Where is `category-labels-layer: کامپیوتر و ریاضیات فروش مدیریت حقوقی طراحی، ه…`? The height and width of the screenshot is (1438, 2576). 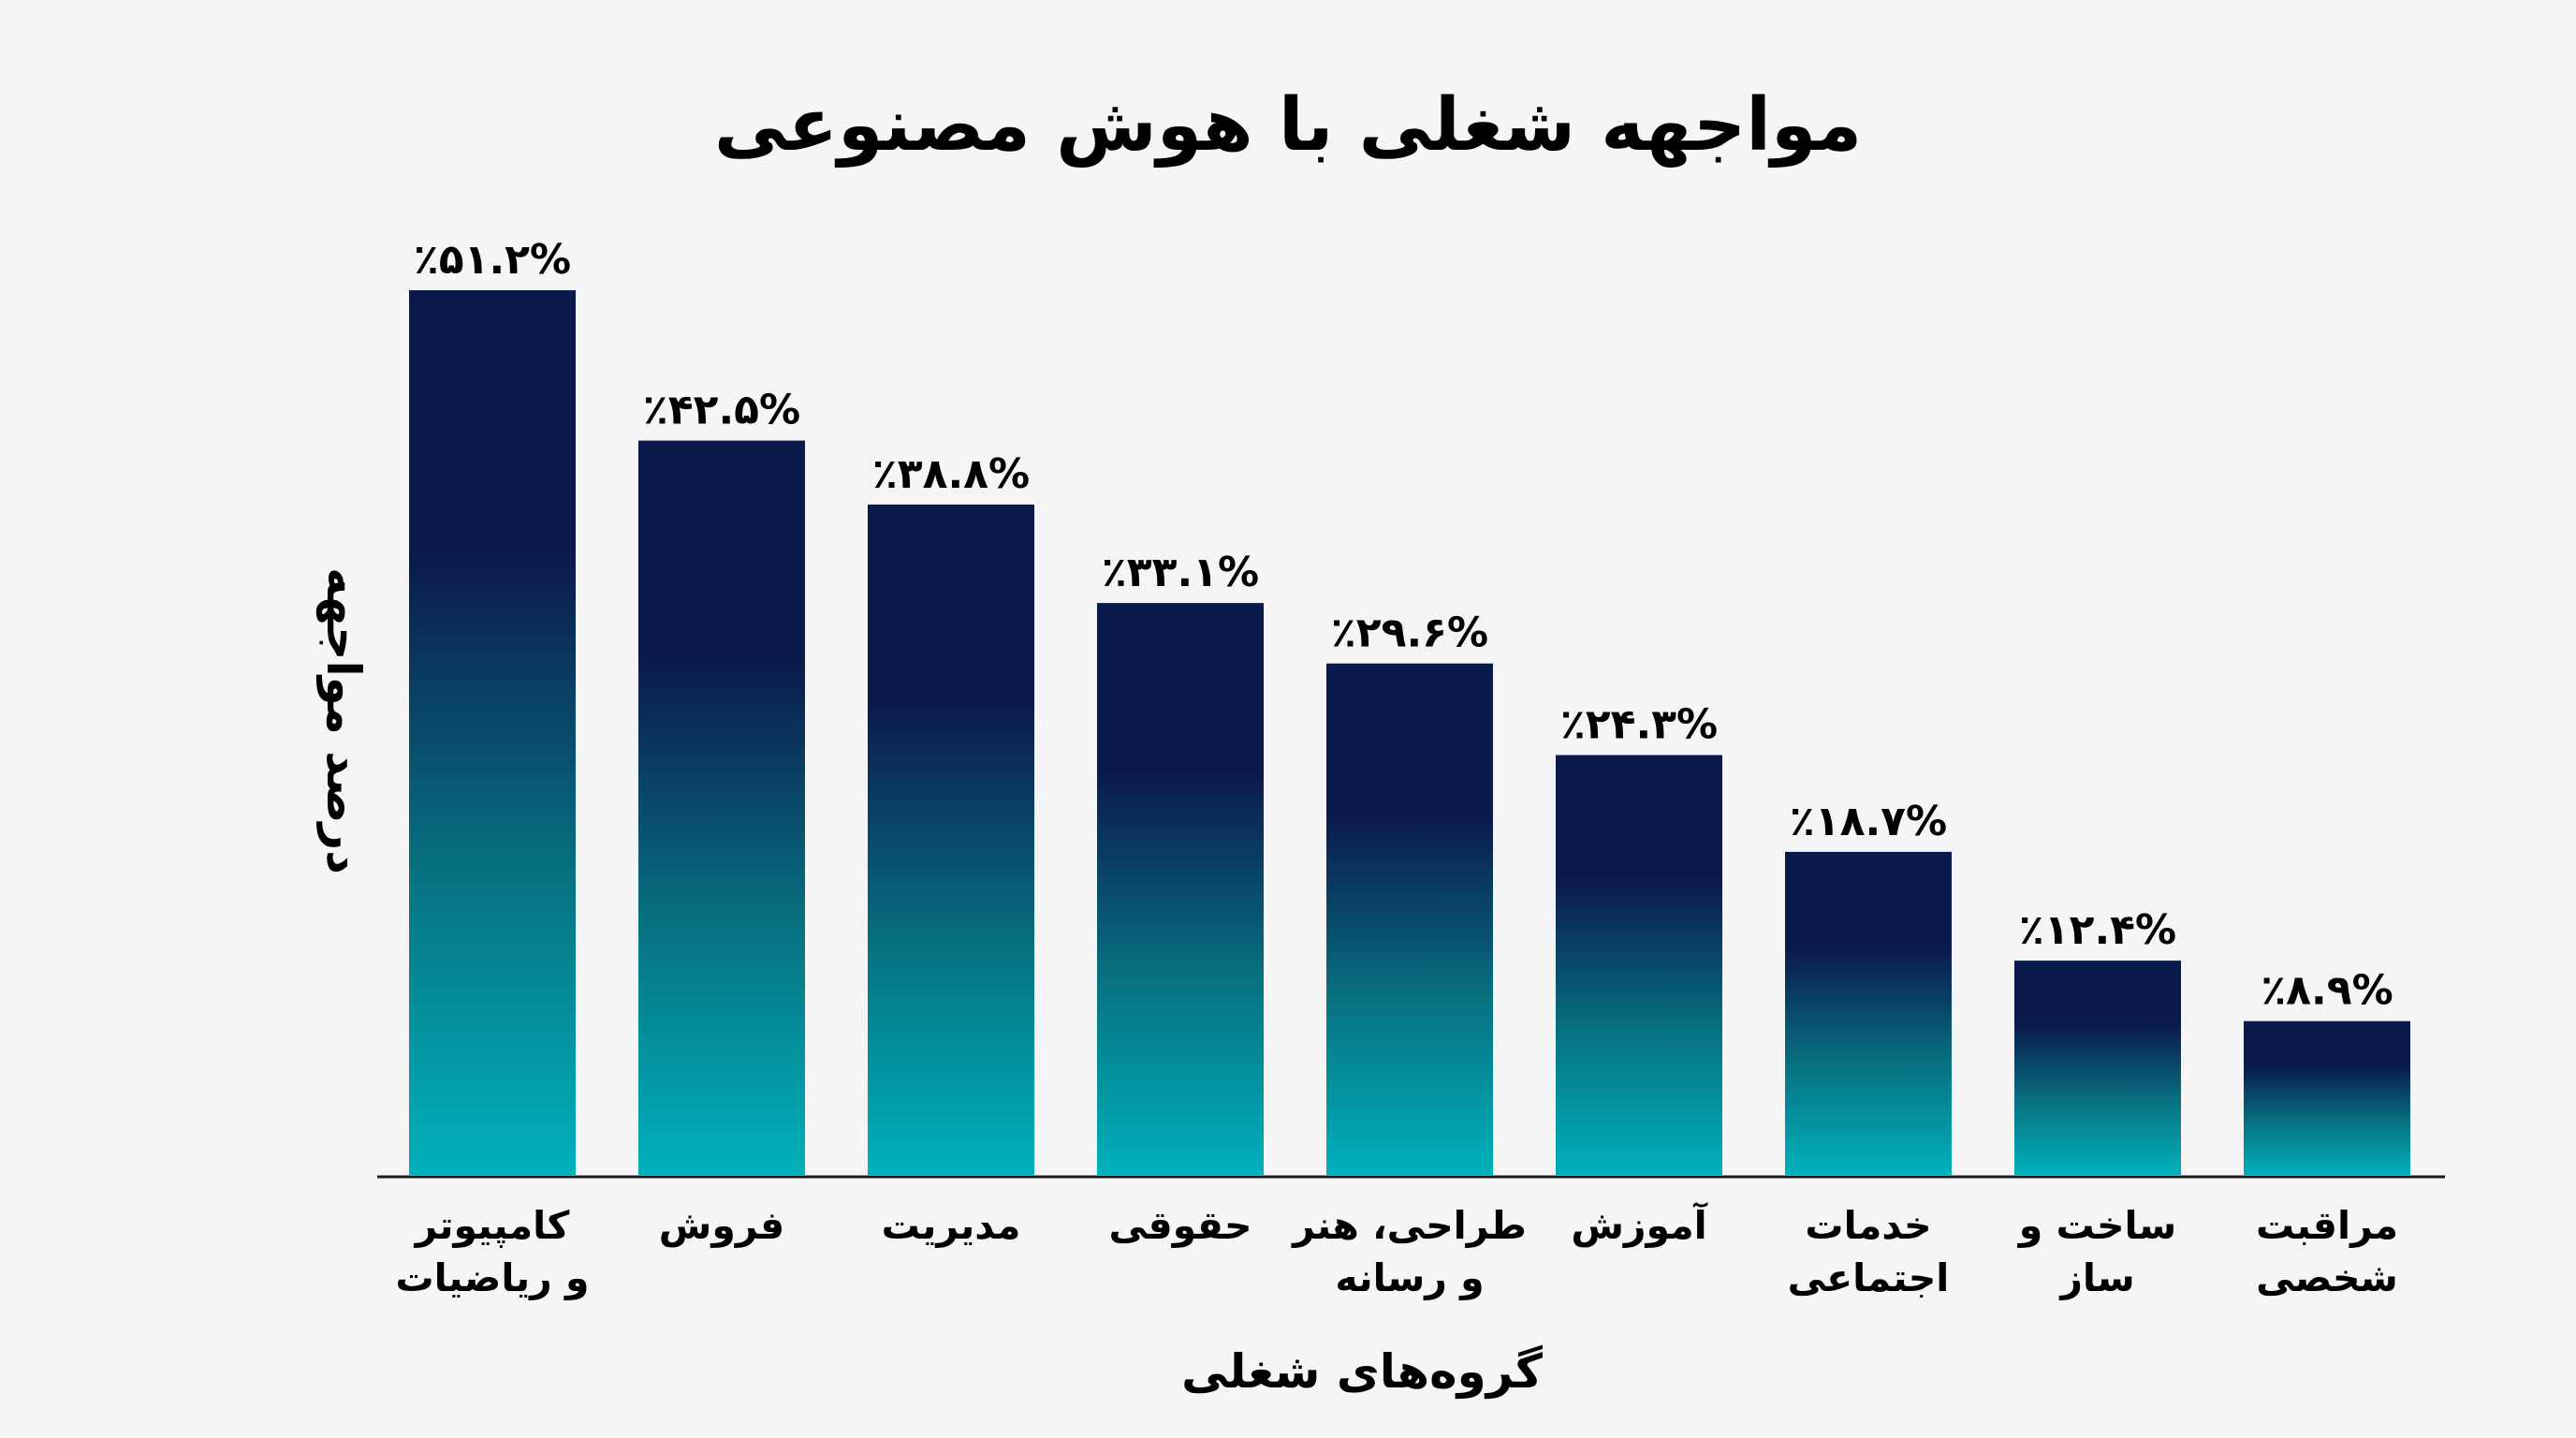 category-labels-layer: کامپیوتر و ریاضیات فروش مدیریت حقوقی طراحی، ه… is located at coordinates (1396, 1251).